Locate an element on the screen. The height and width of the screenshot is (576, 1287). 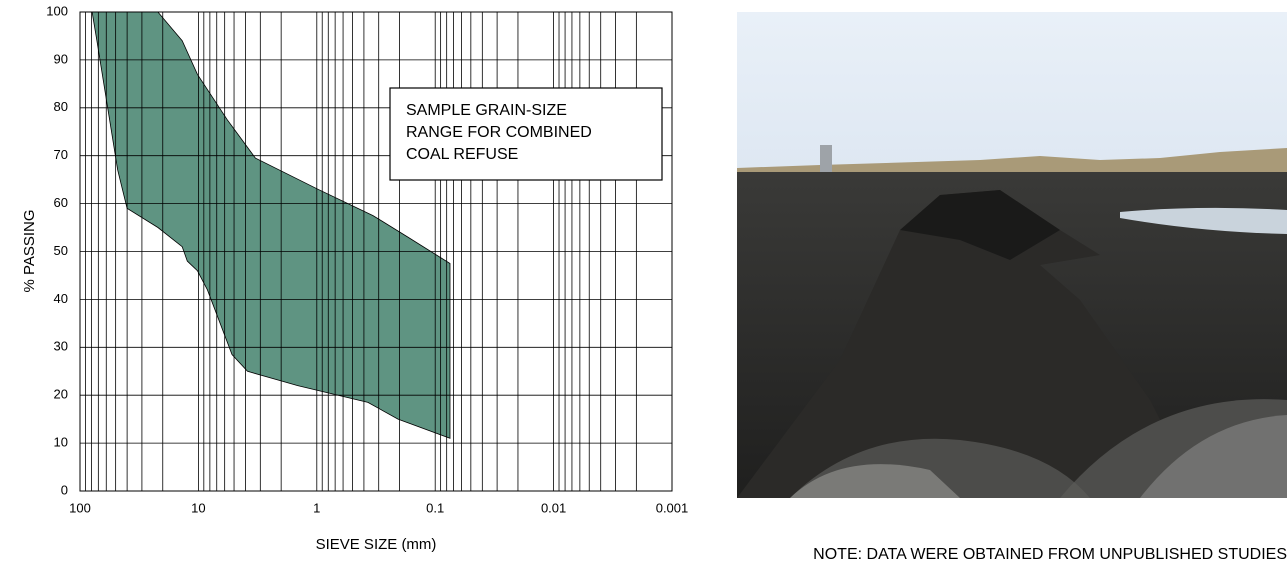
y-tick-label: 20 is located at coordinates (61, 394).